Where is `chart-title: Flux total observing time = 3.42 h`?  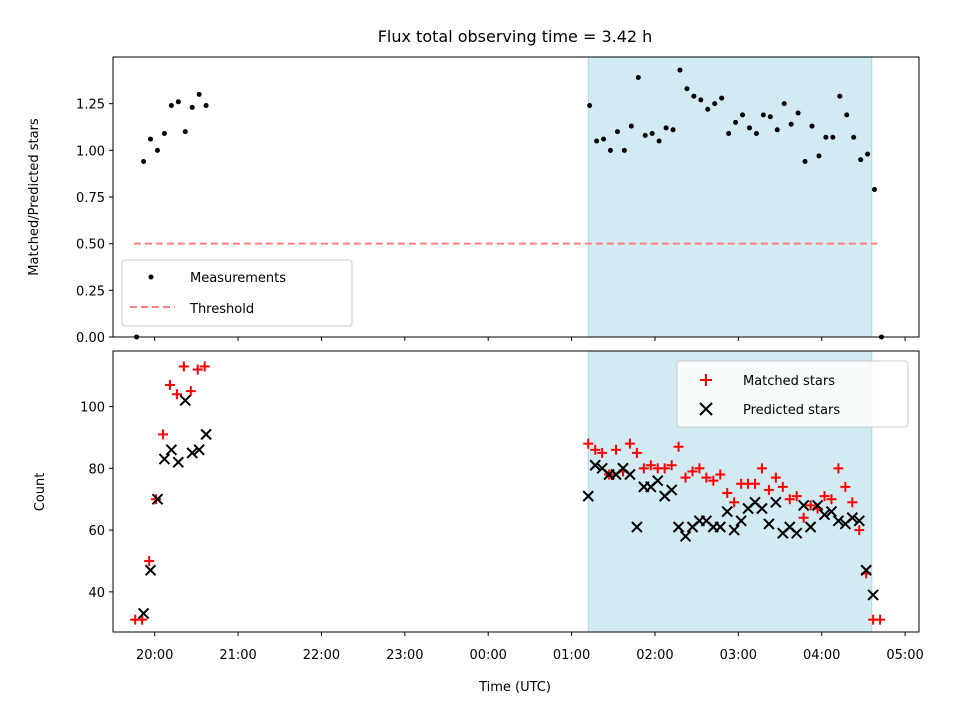 chart-title: Flux total observing time = 3.42 h is located at coordinates (515, 36).